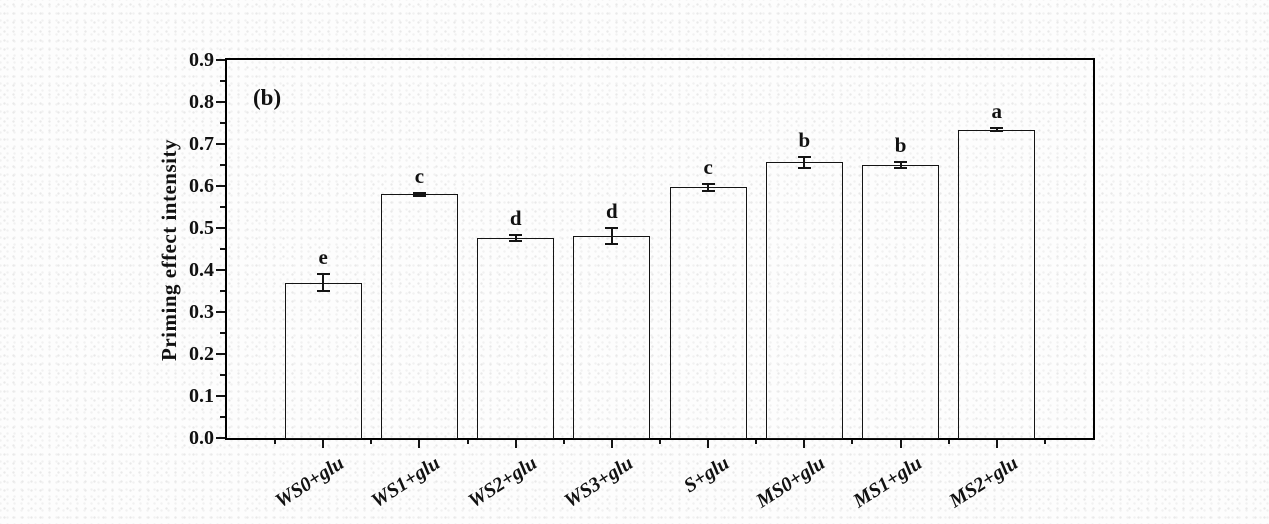  I want to click on x-axis-tick-label: WS2+glu, so click(502, 482).